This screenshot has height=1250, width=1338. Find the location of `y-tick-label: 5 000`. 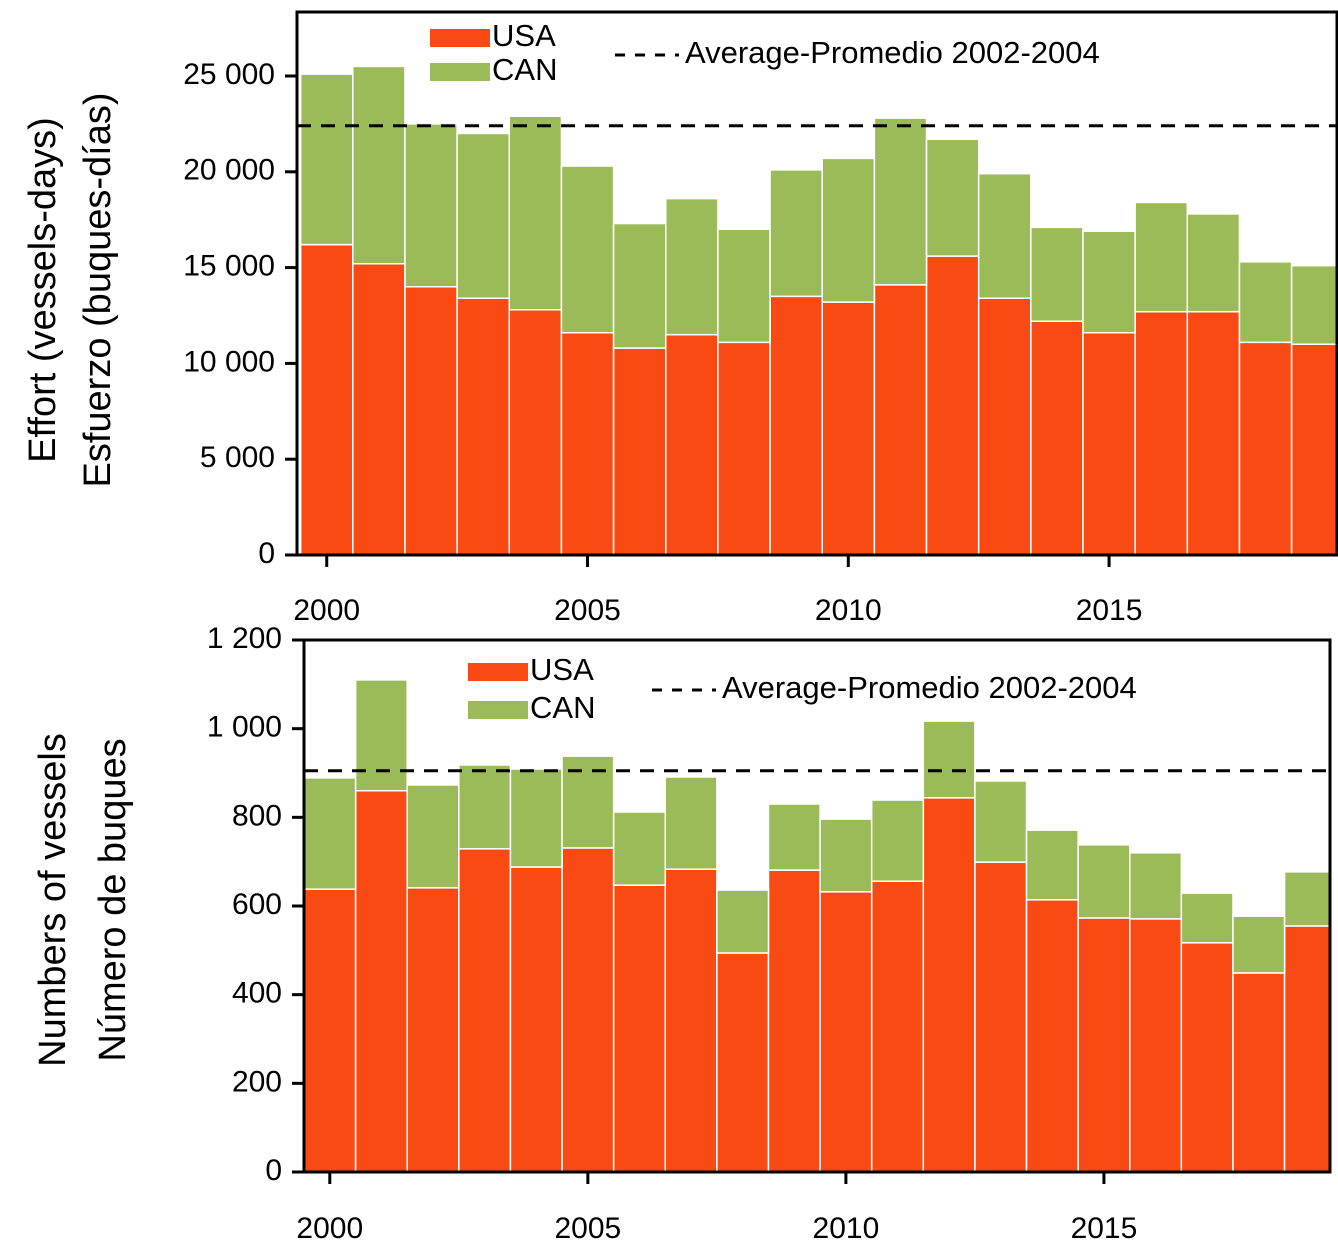

y-tick-label: 5 000 is located at coordinates (237, 457).